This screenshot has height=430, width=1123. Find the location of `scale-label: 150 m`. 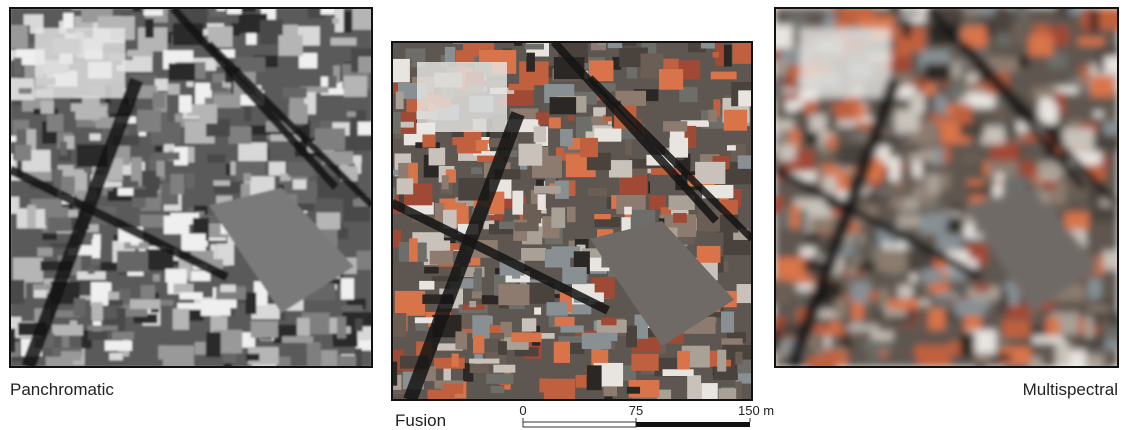

scale-label: 150 m is located at coordinates (756, 410).